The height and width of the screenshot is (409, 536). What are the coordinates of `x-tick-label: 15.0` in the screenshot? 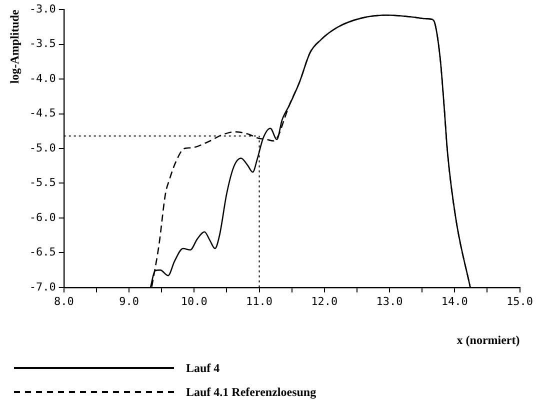 It's located at (520, 301).